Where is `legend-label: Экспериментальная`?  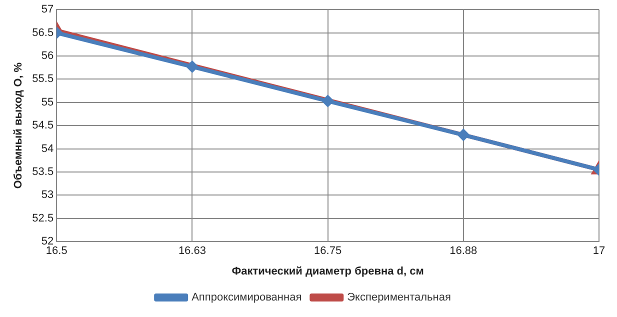 legend-label: Экспериментальная is located at coordinates (399, 298).